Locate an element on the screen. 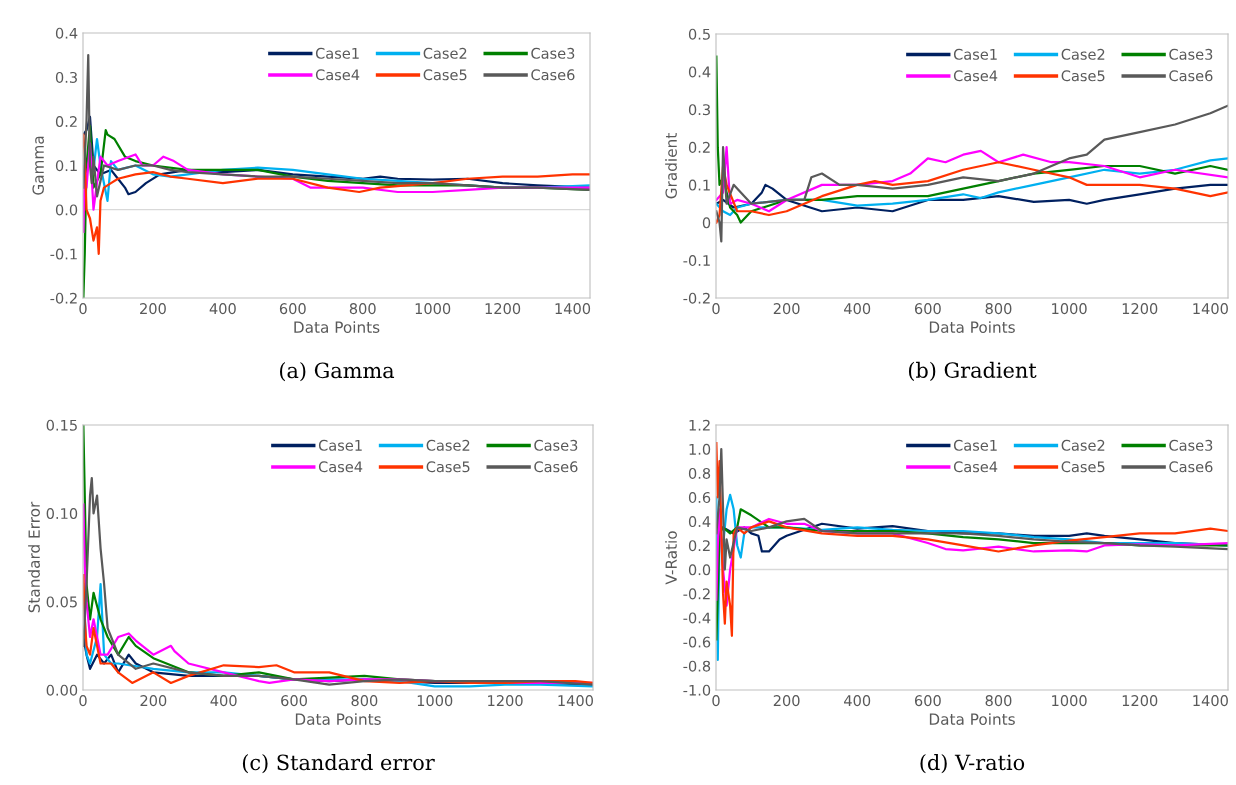 This screenshot has height=785, width=1236. y-axis-title: V-Ratio is located at coordinates (671, 558).